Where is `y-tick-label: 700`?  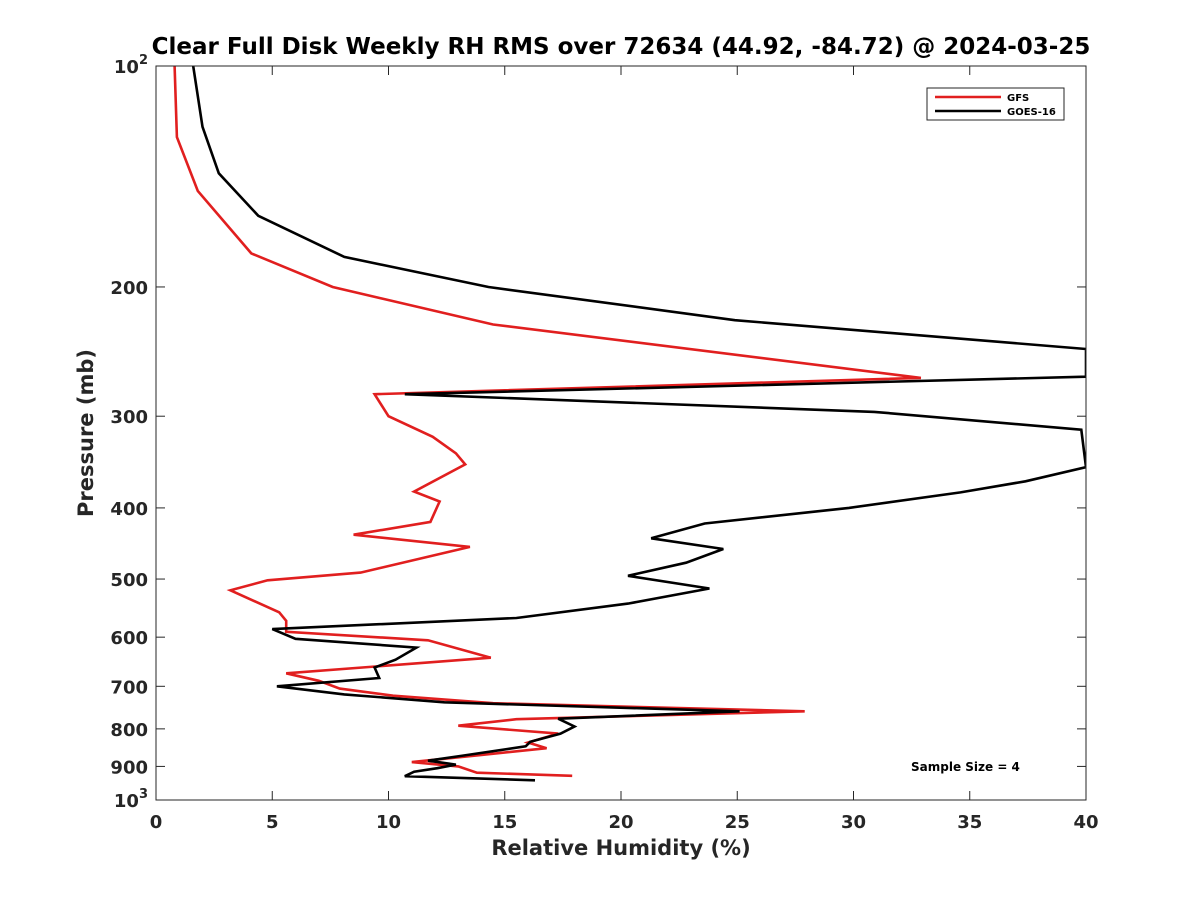 y-tick-label: 700 is located at coordinates (129, 687).